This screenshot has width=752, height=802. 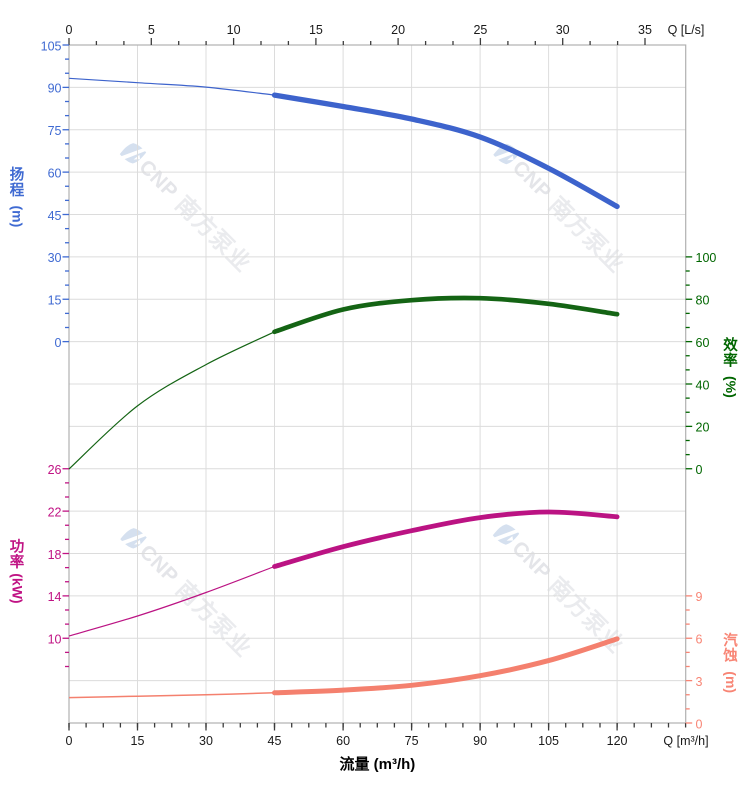 I want to click on svg-text: 5, so click(x=151, y=30).